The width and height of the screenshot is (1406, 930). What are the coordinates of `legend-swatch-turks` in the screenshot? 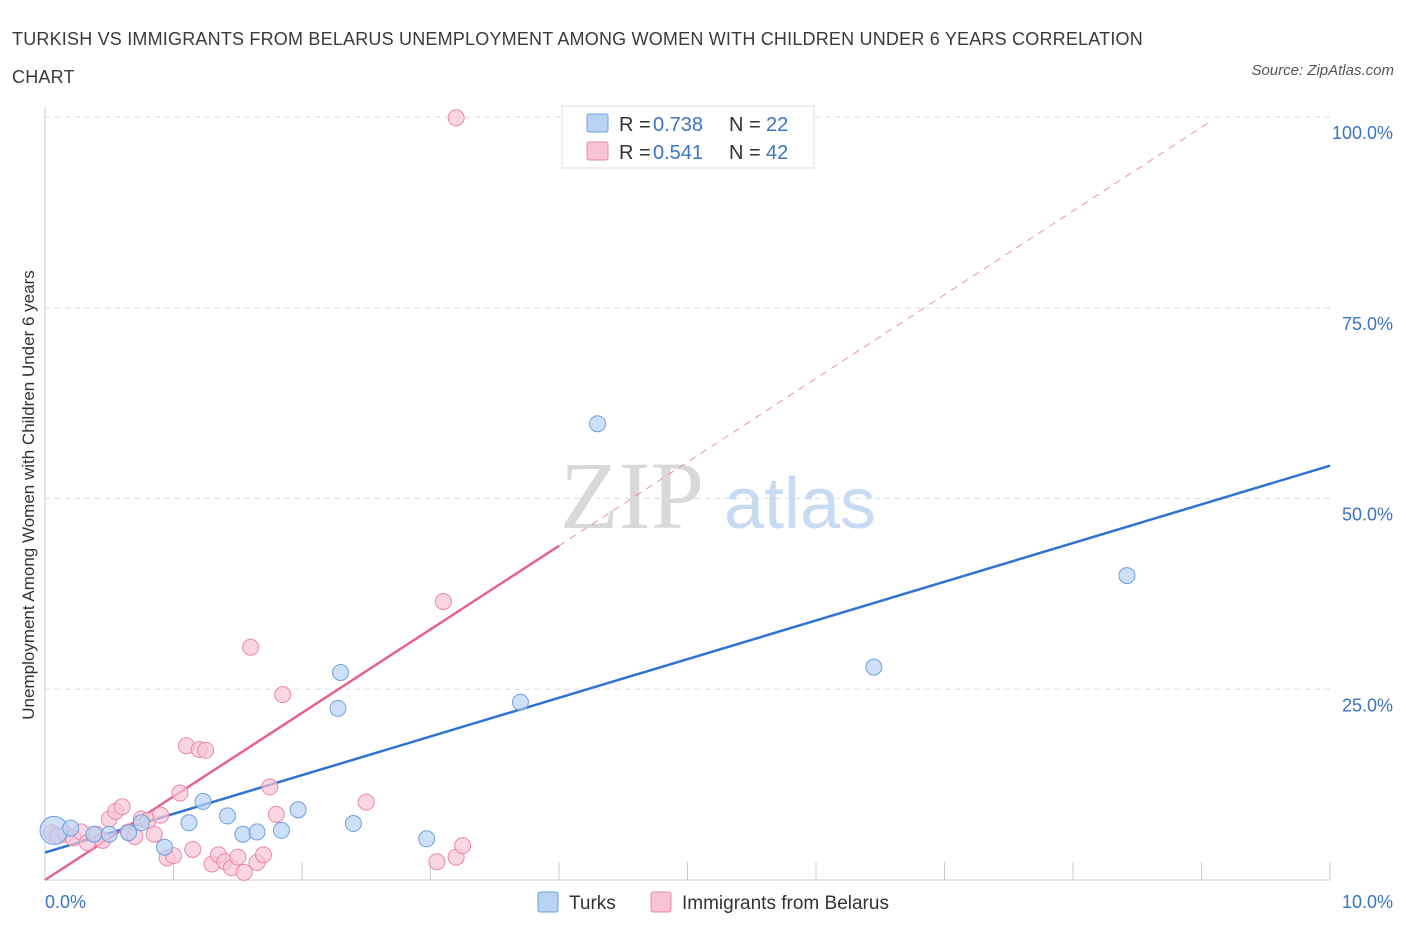 It's located at (597, 123).